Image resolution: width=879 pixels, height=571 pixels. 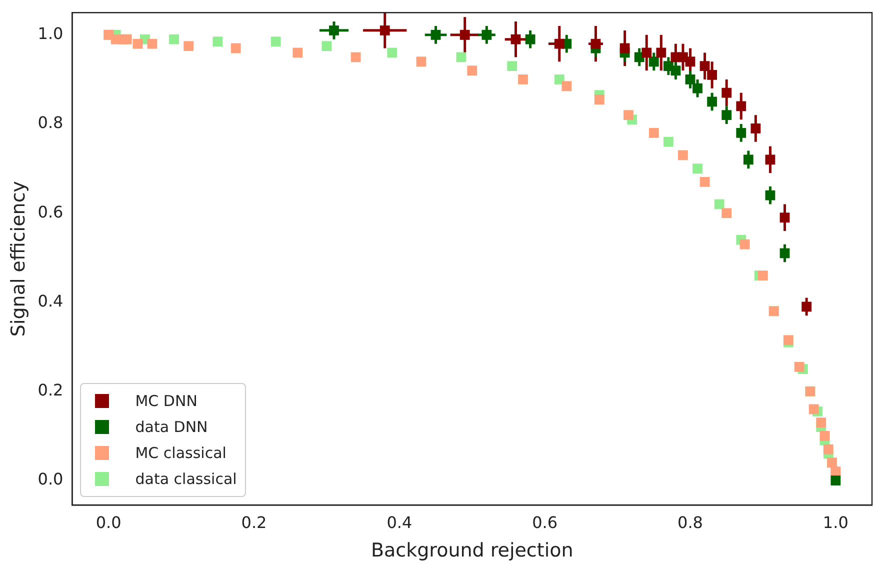 I want to click on legend-label: MC classical, so click(x=180, y=453).